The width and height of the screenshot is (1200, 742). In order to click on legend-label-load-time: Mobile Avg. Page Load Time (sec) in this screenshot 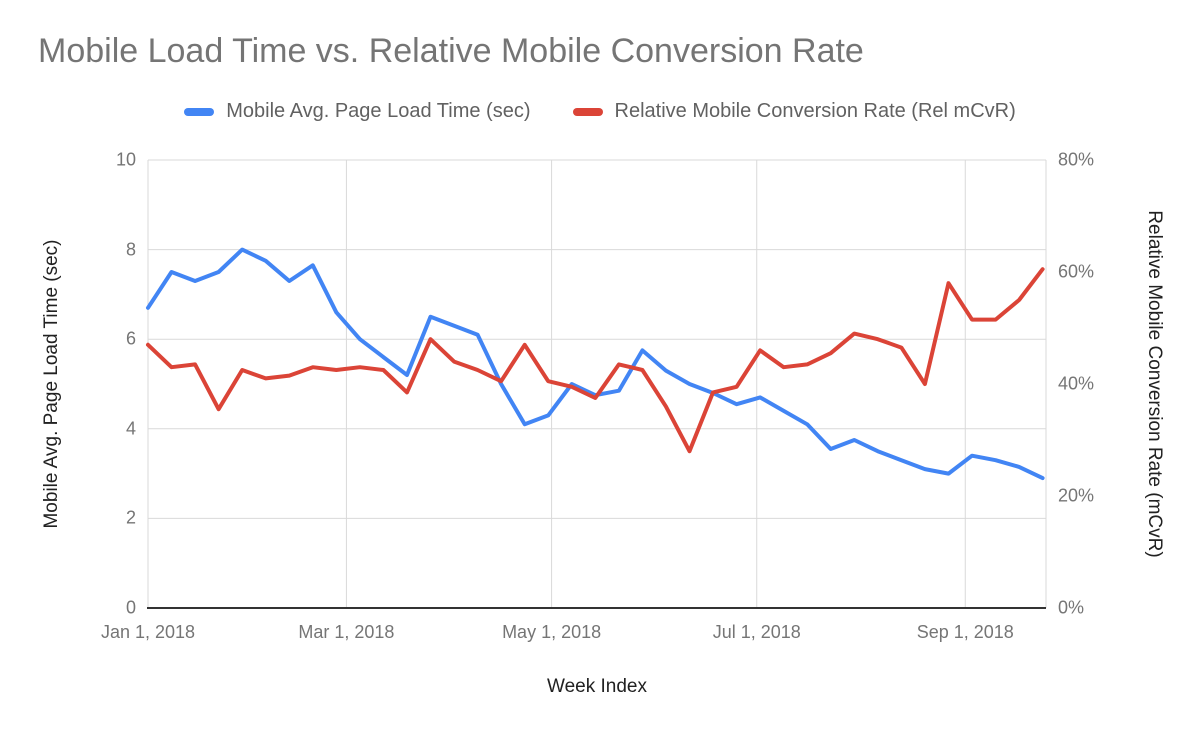, I will do `click(378, 111)`.